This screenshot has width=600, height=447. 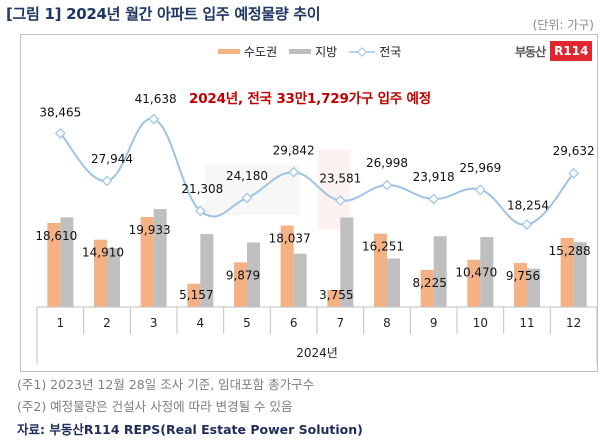 I want to click on x-tick-label: 5, so click(x=247, y=323).